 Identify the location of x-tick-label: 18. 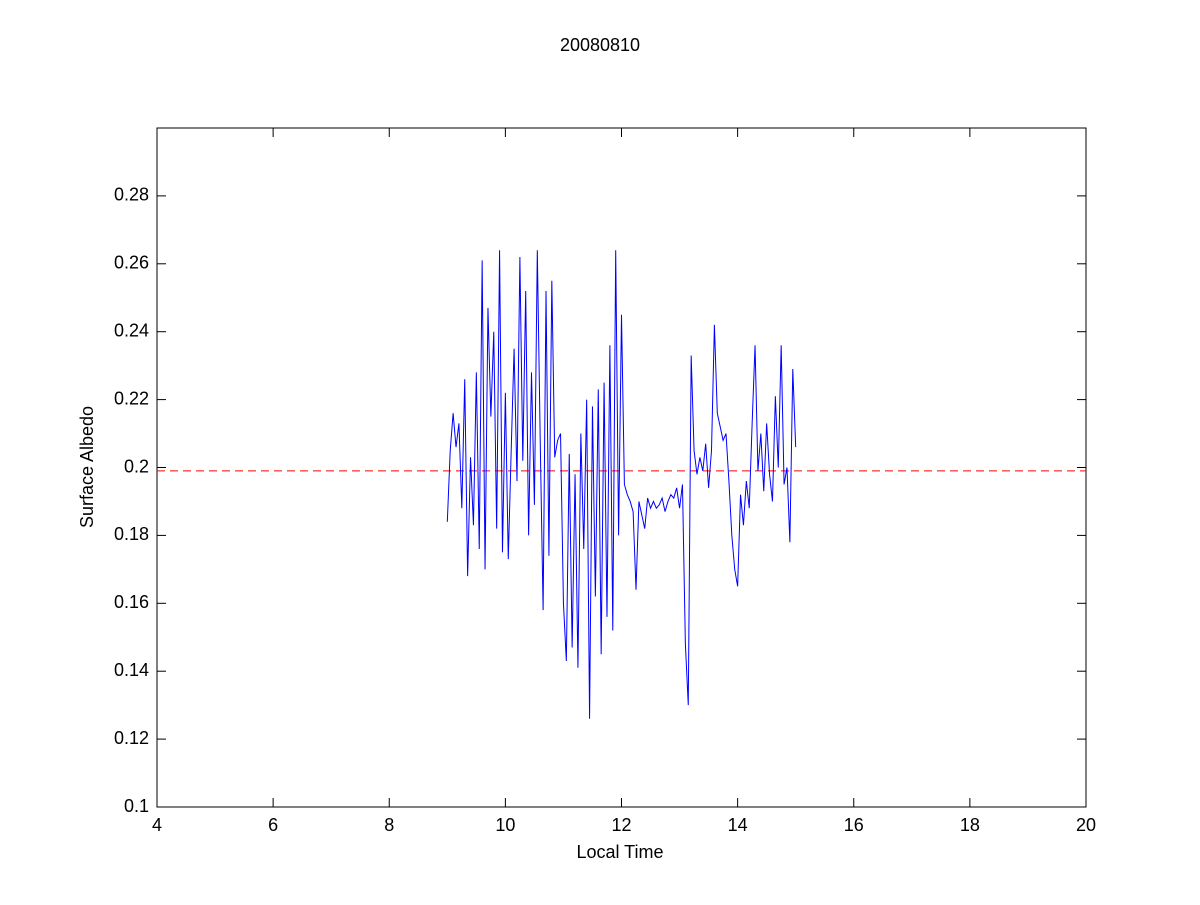
(970, 825).